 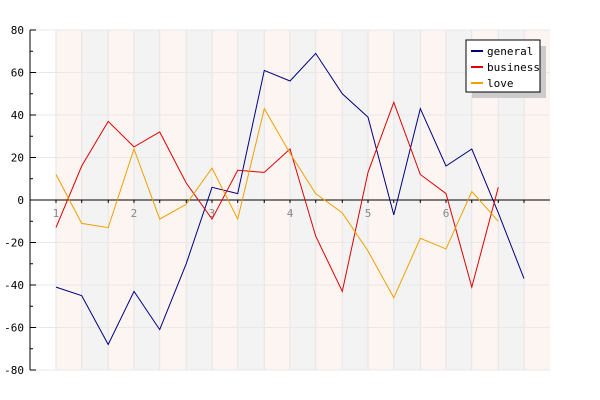 What do you see at coordinates (17, 30) in the screenshot?
I see `y-tick-label: 80` at bounding box center [17, 30].